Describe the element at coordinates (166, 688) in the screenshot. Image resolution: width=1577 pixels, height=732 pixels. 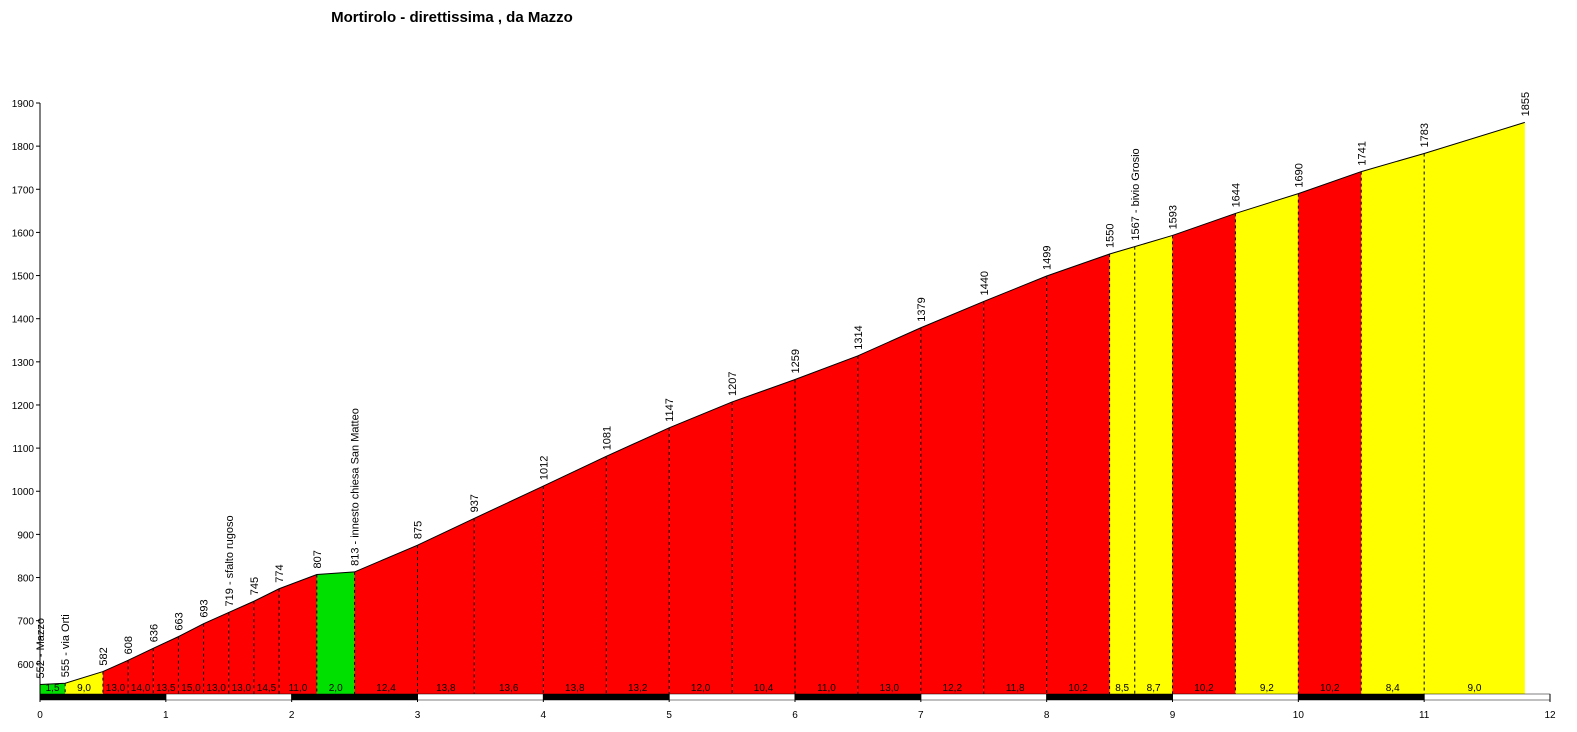
I see `gradient-label: 13,5` at that location.